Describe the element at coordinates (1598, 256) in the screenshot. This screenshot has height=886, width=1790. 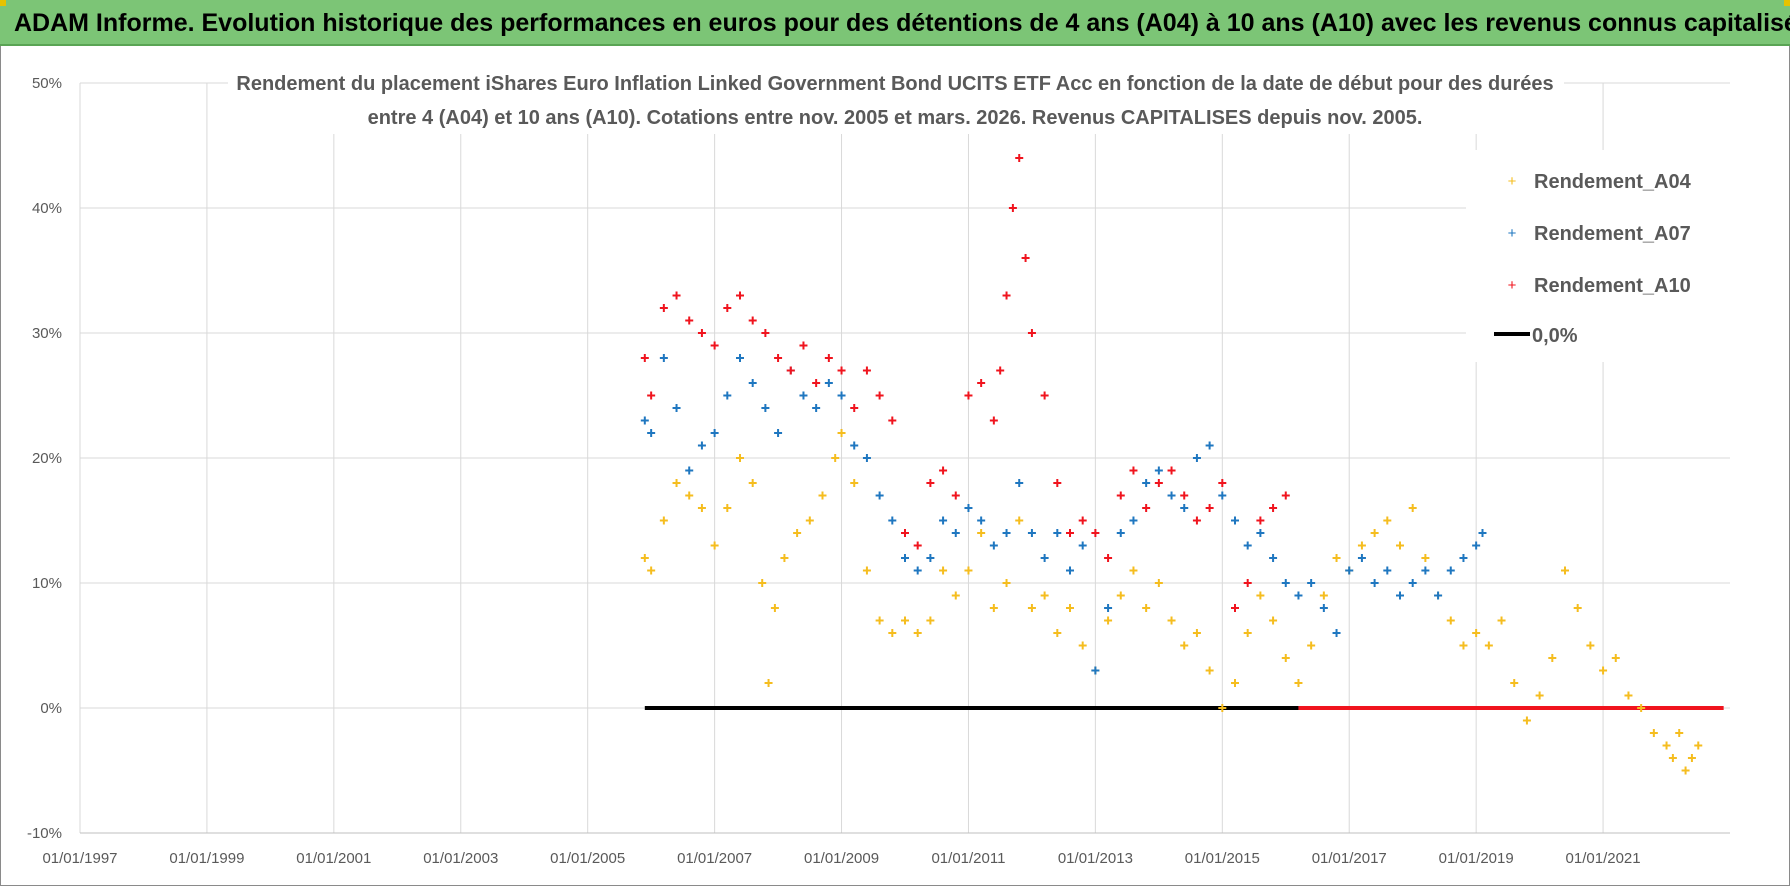
I see `legend-box` at that location.